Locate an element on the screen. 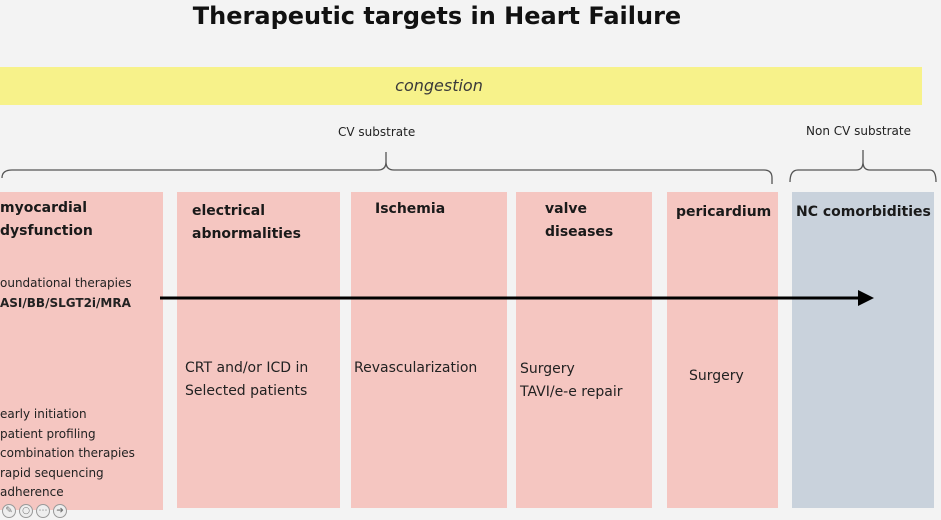  box-myocardial-dysfunction is located at coordinates (81, 351).